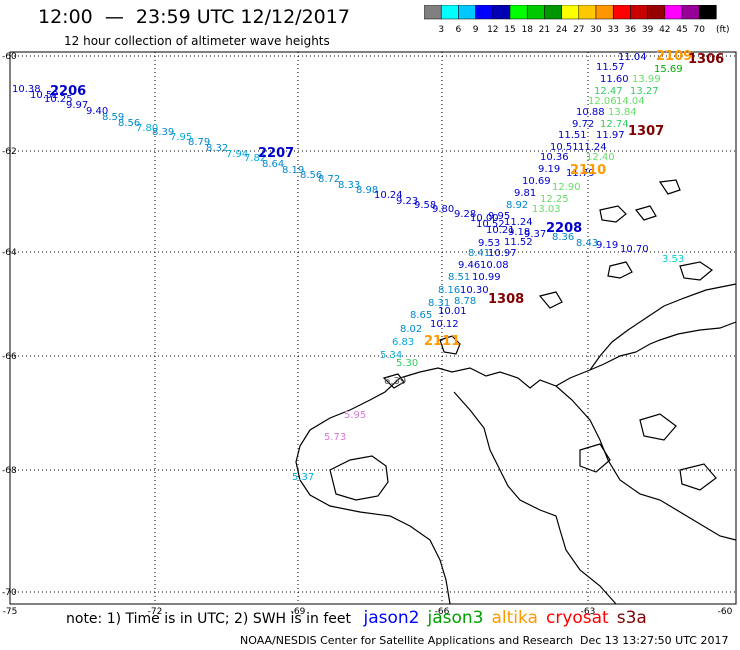 This screenshot has height=650, width=740. Describe the element at coordinates (622, 112) in the screenshot. I see `wave-height-label: 13.84` at that location.